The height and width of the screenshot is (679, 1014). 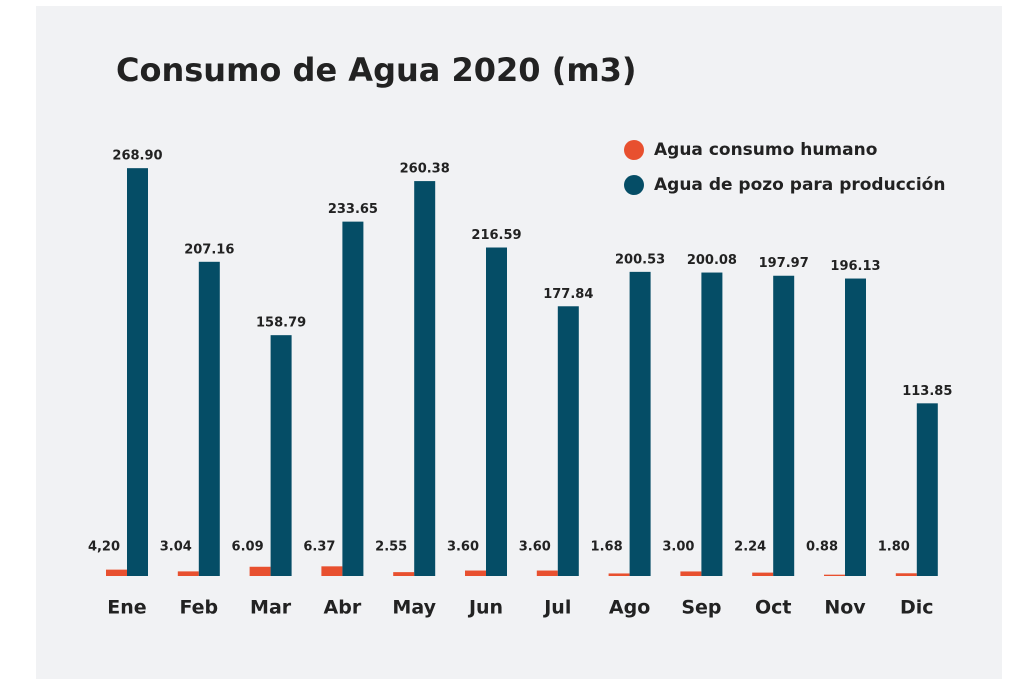 I want to click on data-label: 0.88, so click(x=822, y=547).